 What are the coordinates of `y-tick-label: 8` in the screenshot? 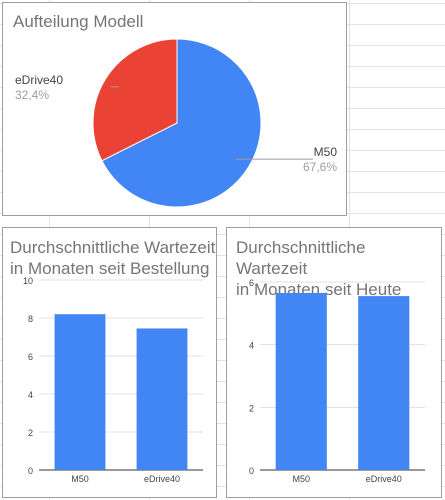 It's located at (30, 319).